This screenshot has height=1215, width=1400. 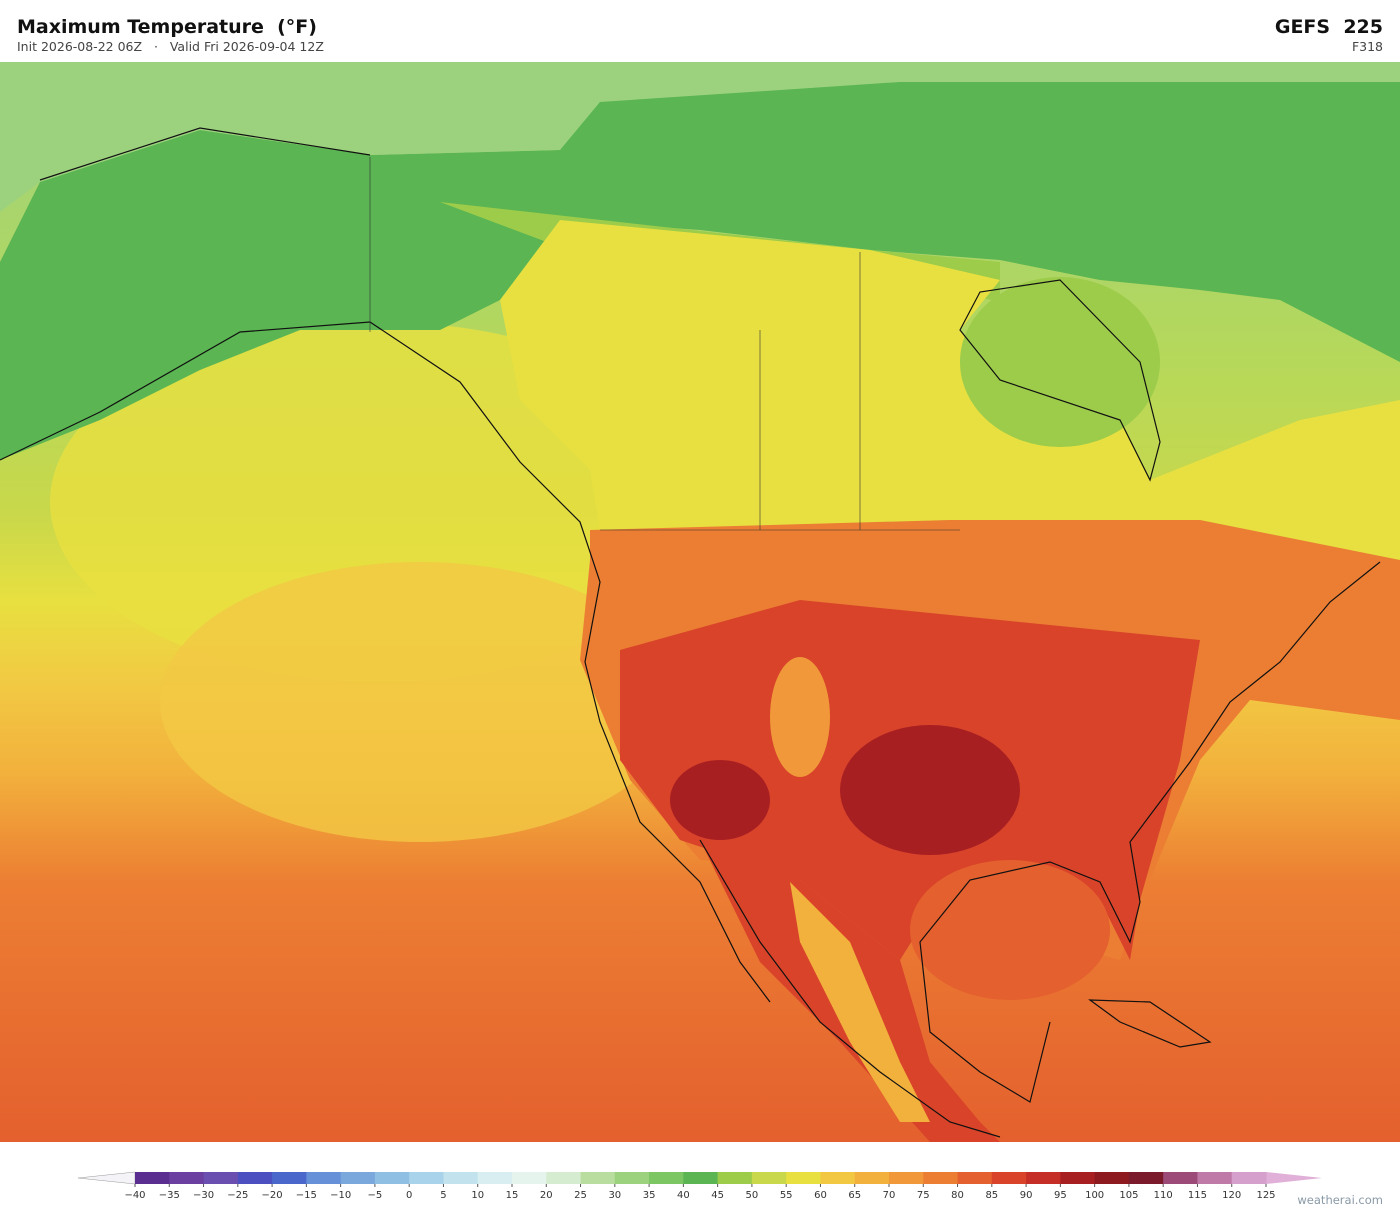 I want to click on colorbar-under, so click(x=106, y=1178).